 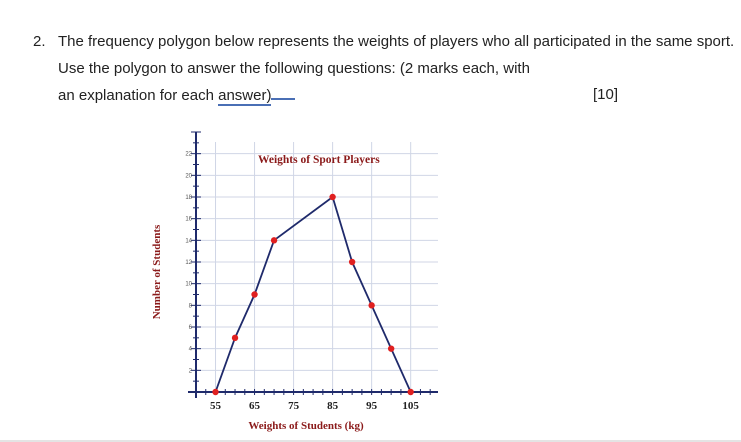 What do you see at coordinates (188, 285) in the screenshot?
I see `y-tick-label: 10` at bounding box center [188, 285].